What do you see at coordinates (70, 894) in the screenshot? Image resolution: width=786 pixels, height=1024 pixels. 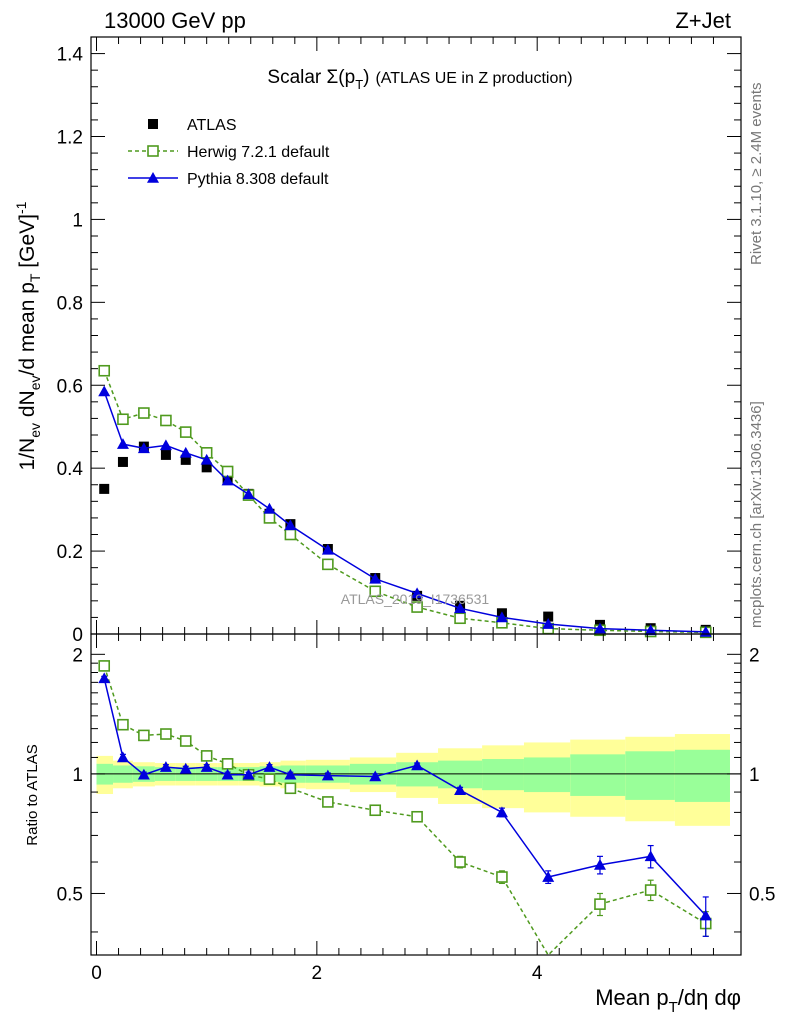 I see `ratio-ytick-label: 0.5` at bounding box center [70, 894].